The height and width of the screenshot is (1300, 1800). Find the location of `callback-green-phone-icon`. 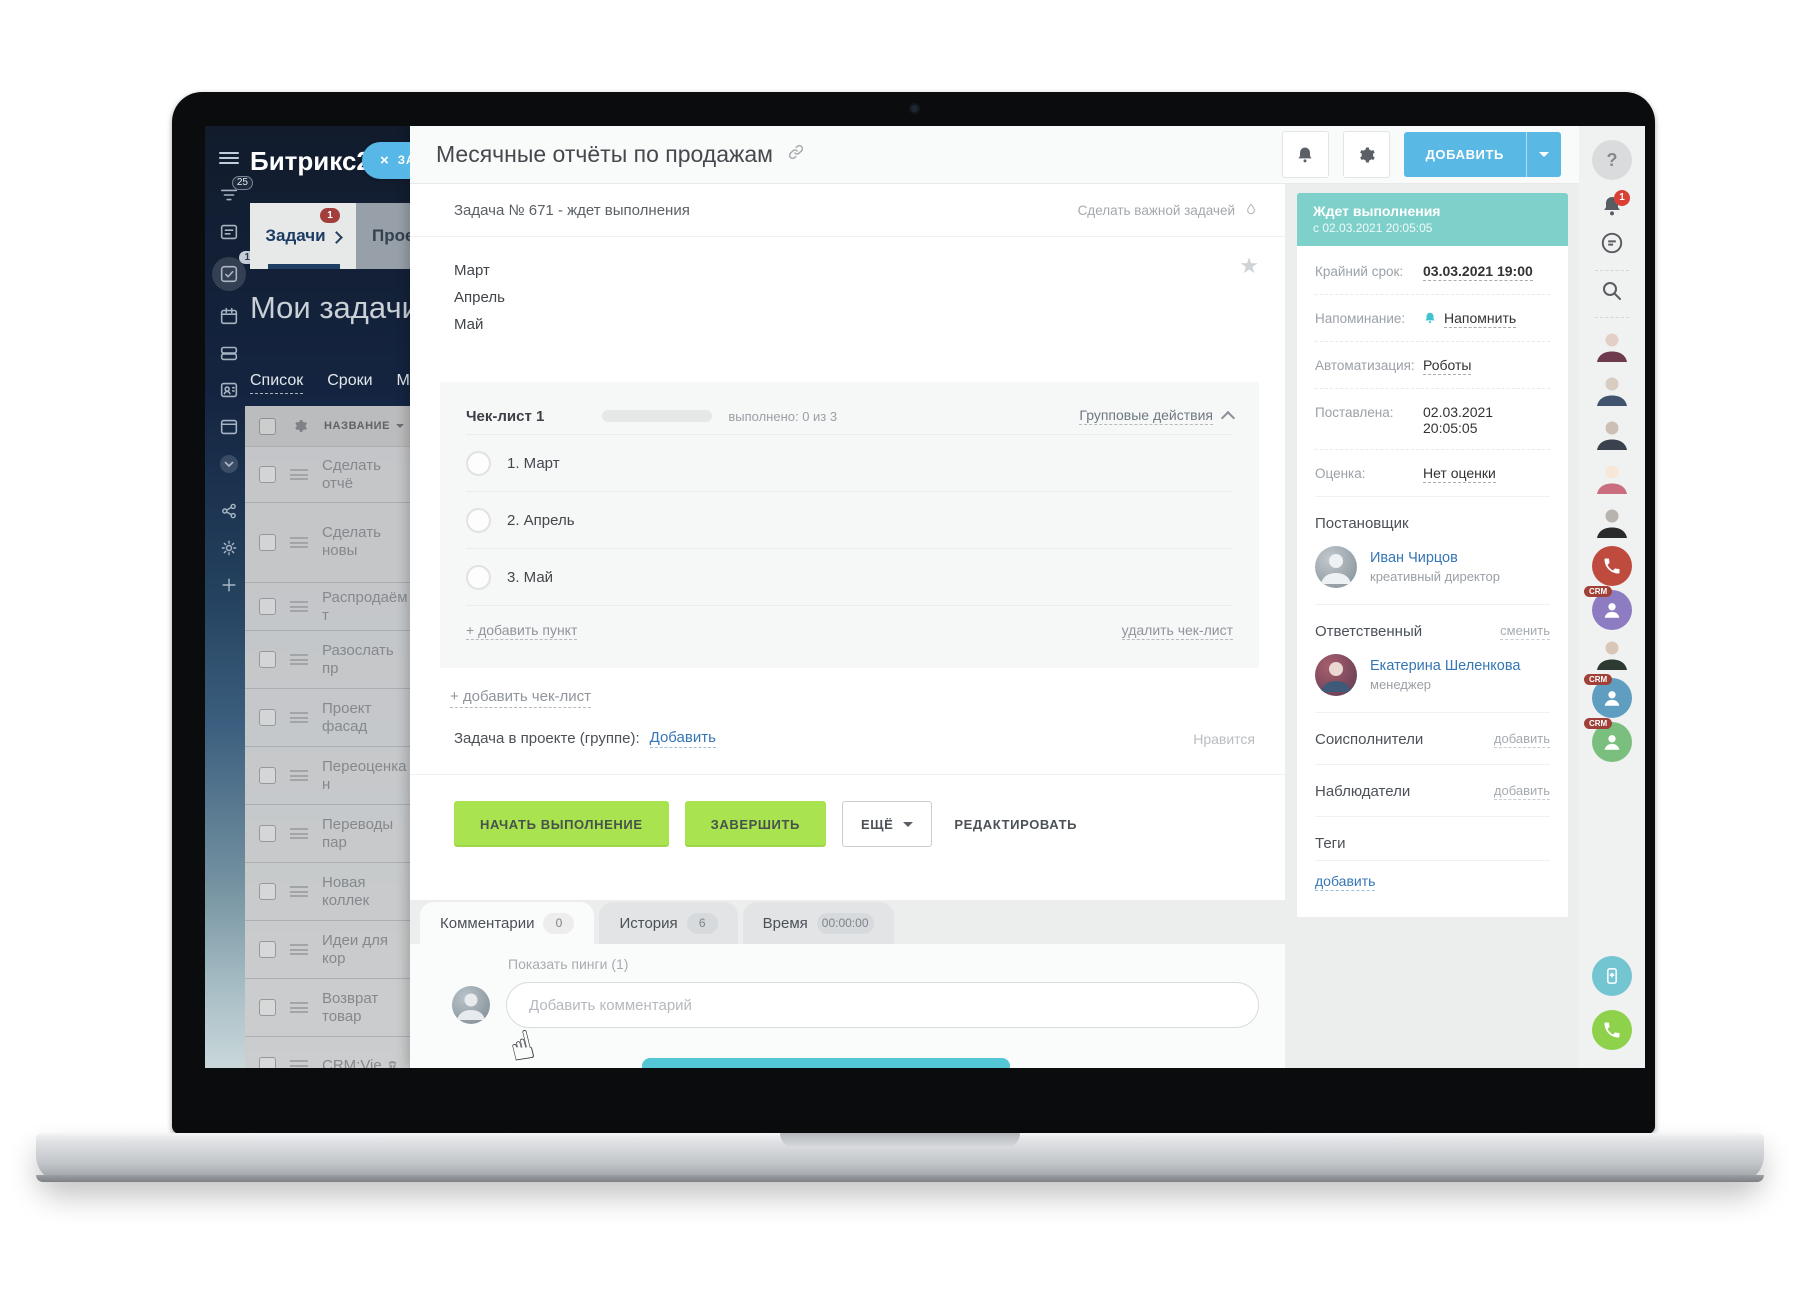

callback-green-phone-icon is located at coordinates (1612, 1030).